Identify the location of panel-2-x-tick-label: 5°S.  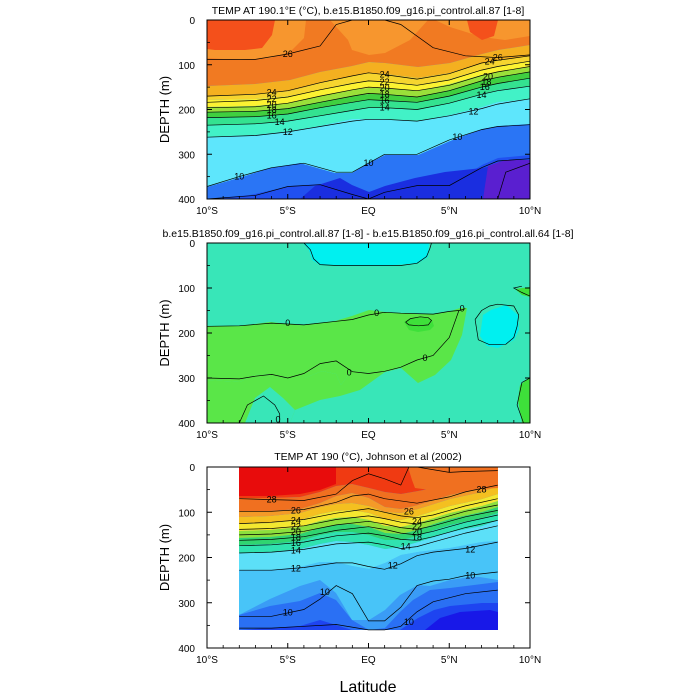
(288, 435).